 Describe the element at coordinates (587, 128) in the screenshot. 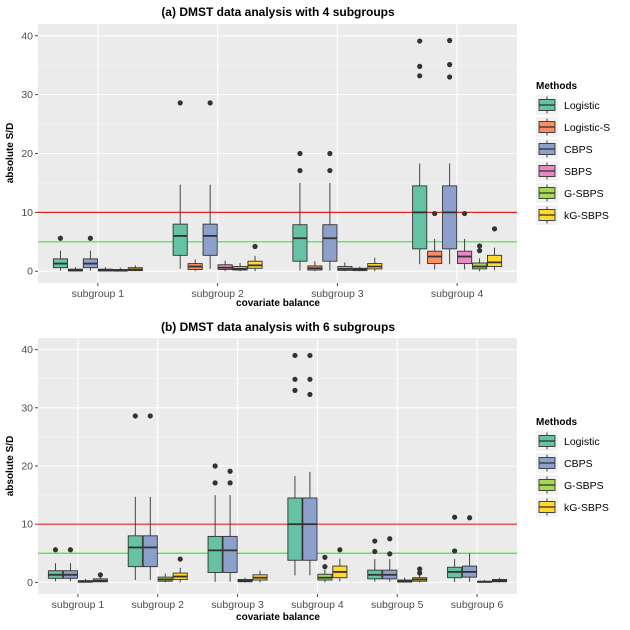

I see `legend-label: Logistic-S` at that location.